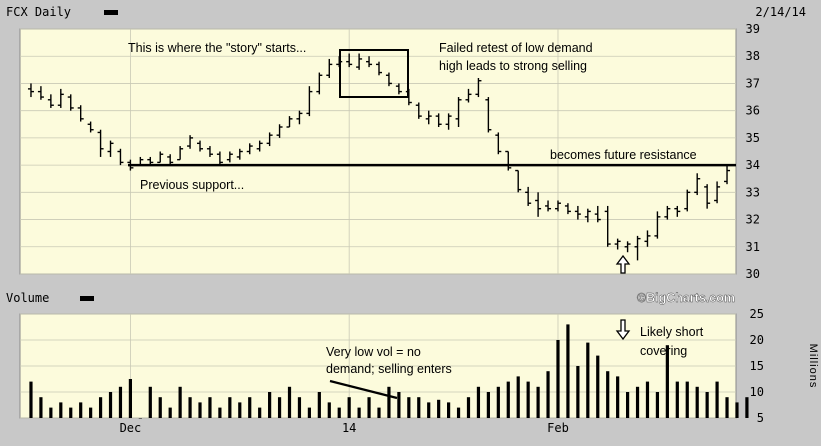 This screenshot has height=446, width=821. Describe the element at coordinates (672, 332) in the screenshot. I see `short-covering-annotation-line1: Likely short` at that location.